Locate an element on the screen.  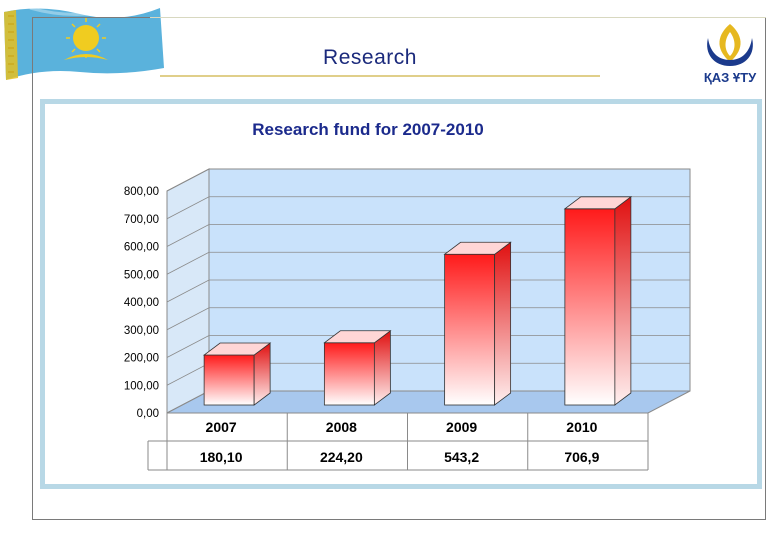
data-label: 180,10 is located at coordinates (221, 457).